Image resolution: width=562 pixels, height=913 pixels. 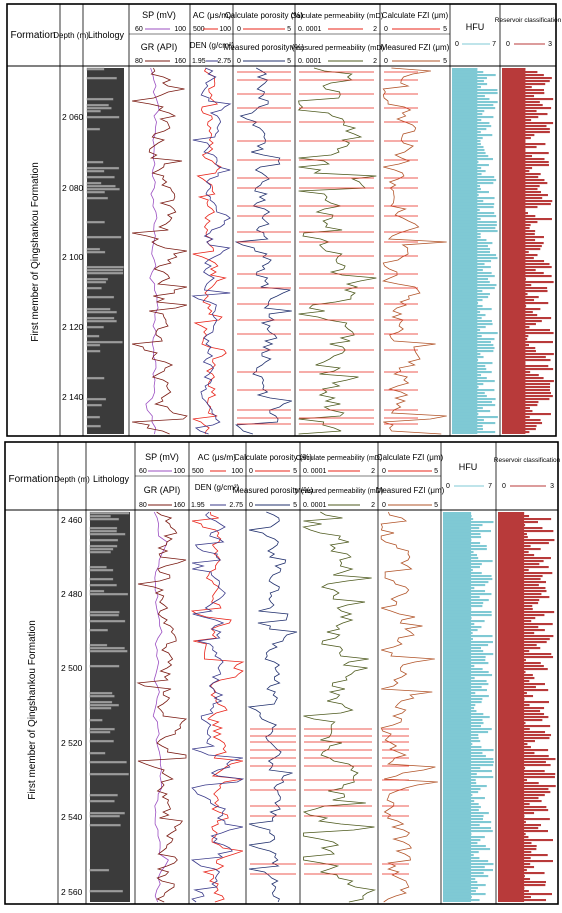 What do you see at coordinates (237, 471) in the screenshot?
I see `panel-2-ac-max: 100` at bounding box center [237, 471].